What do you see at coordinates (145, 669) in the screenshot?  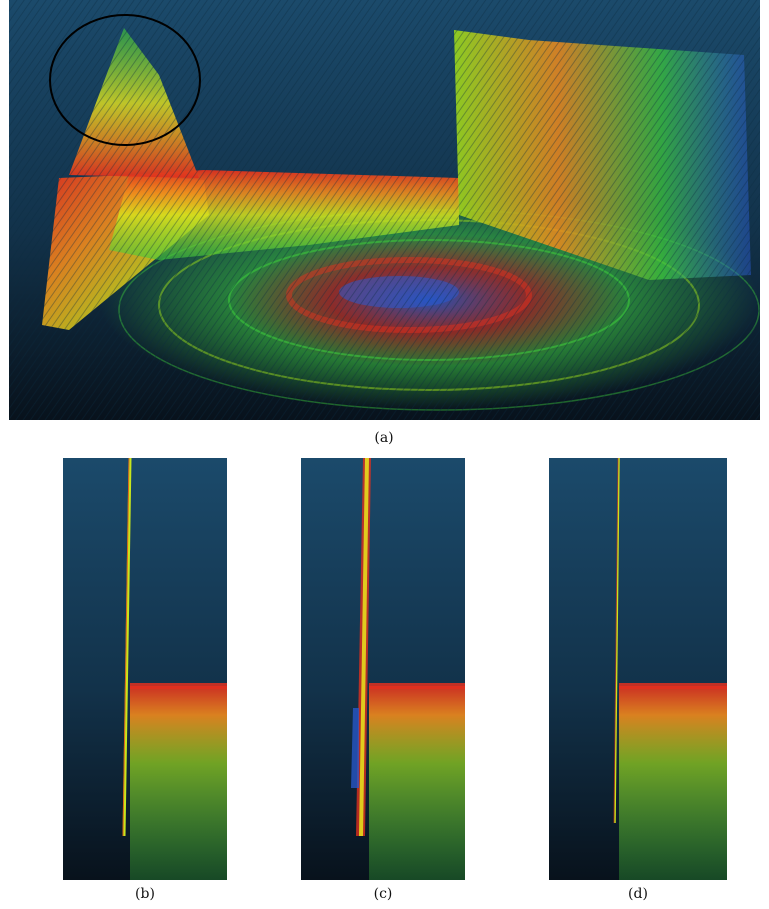 I see `point-cloud-side-view-b` at bounding box center [145, 669].